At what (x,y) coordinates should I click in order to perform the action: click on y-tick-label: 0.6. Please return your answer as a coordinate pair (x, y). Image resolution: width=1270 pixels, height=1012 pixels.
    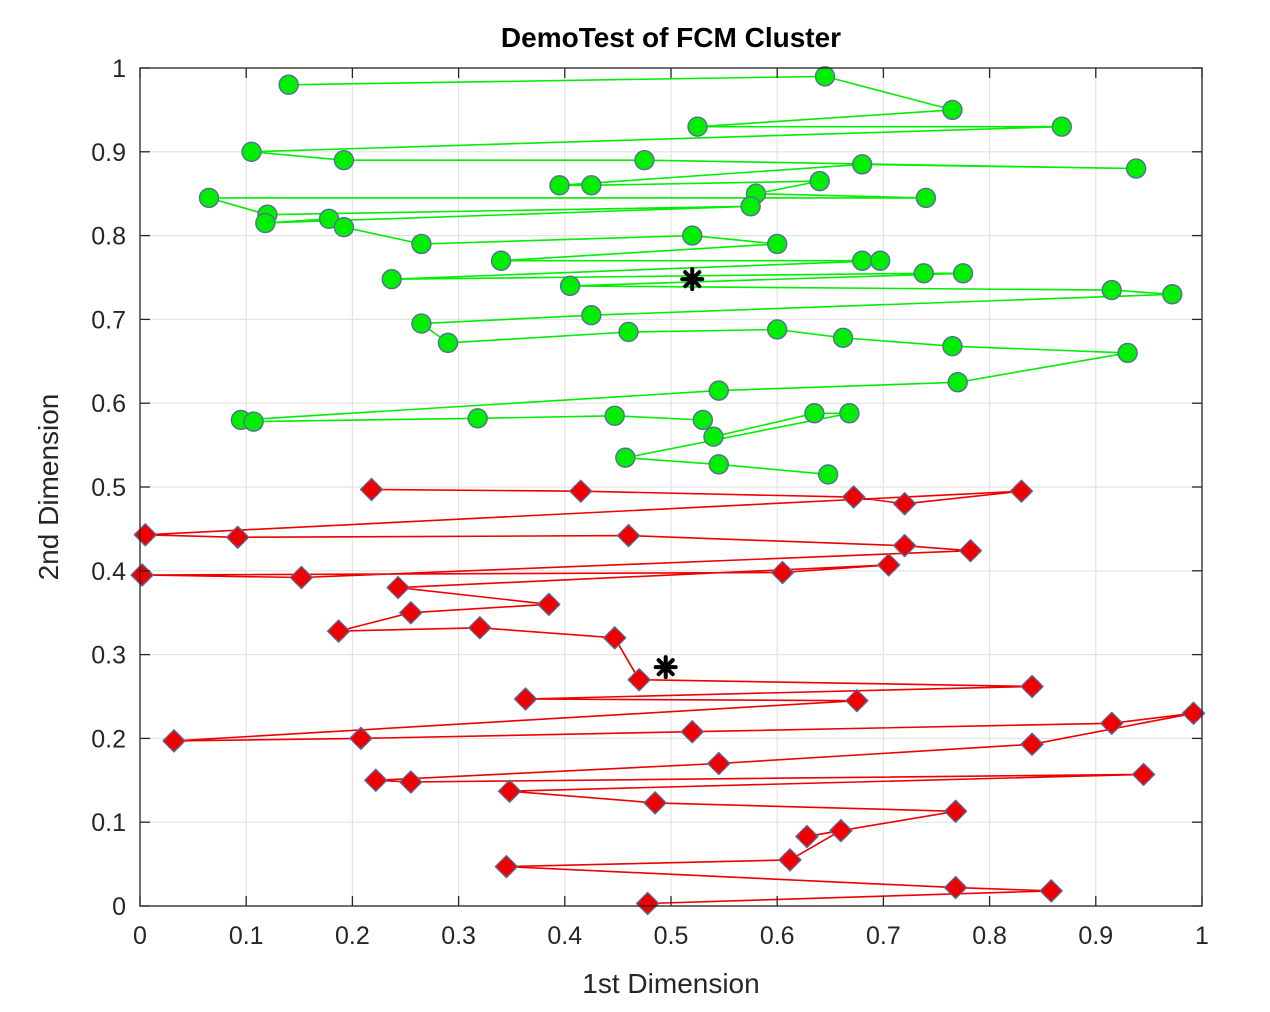
    Looking at the image, I should click on (108, 404).